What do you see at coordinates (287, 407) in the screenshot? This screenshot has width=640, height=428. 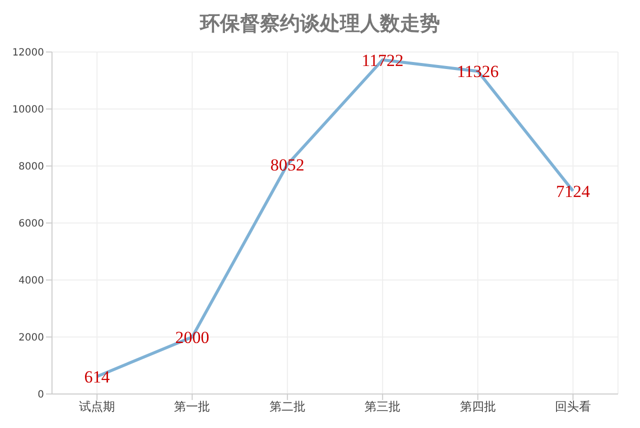 I see `x-tick-label: 第二批` at bounding box center [287, 407].